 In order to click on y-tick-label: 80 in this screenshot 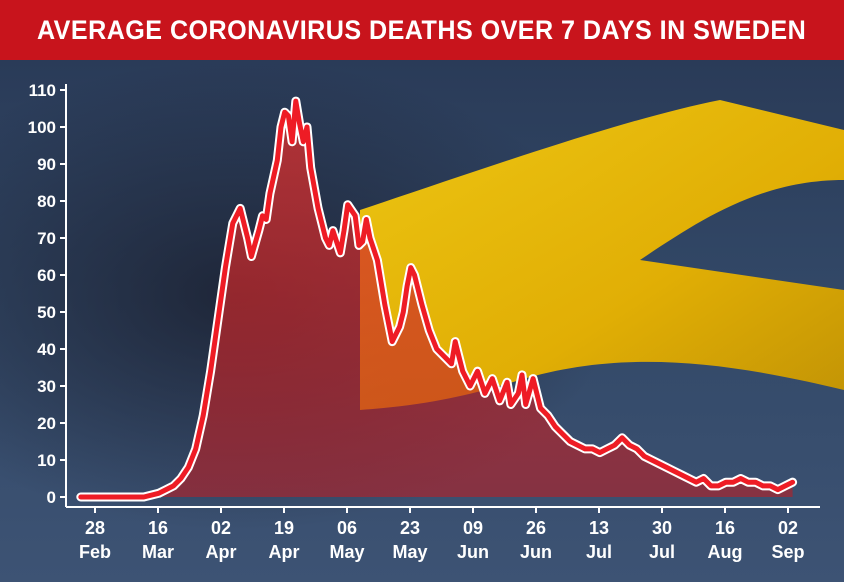, I will do `click(46, 201)`.